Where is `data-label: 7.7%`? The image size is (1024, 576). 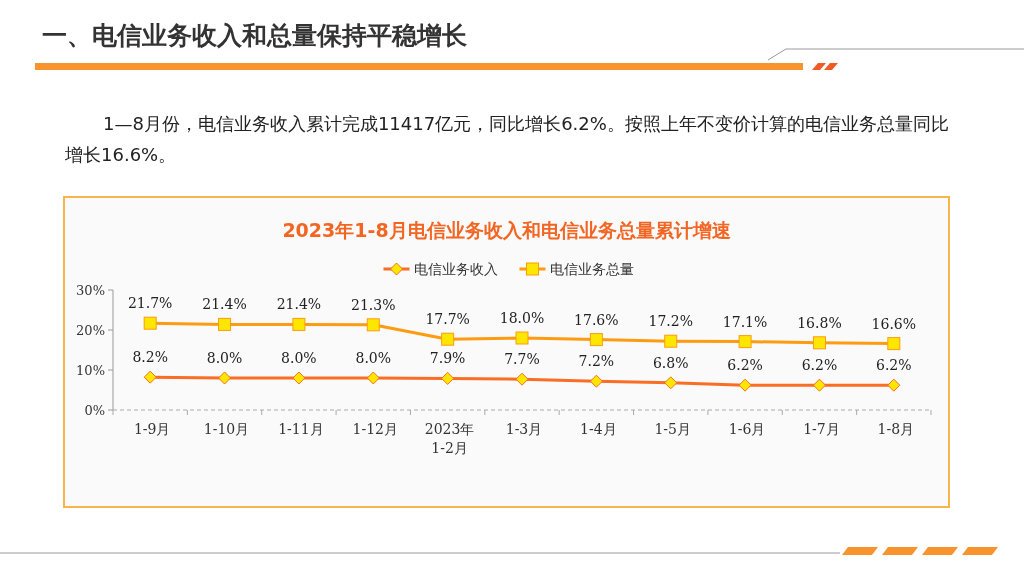 data-label: 7.7% is located at coordinates (522, 359).